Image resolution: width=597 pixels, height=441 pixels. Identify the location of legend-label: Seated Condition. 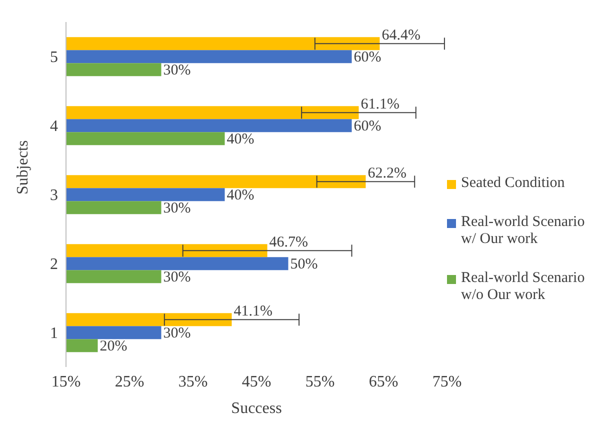
(513, 183).